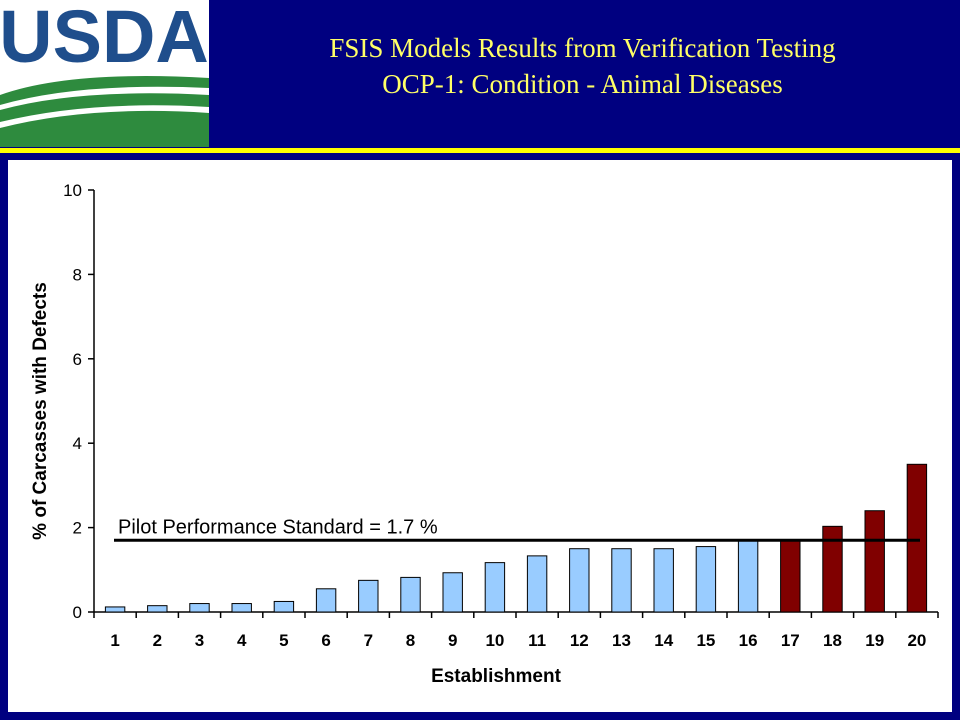 The image size is (960, 720). I want to click on x-tick-label: 14, so click(663, 640).